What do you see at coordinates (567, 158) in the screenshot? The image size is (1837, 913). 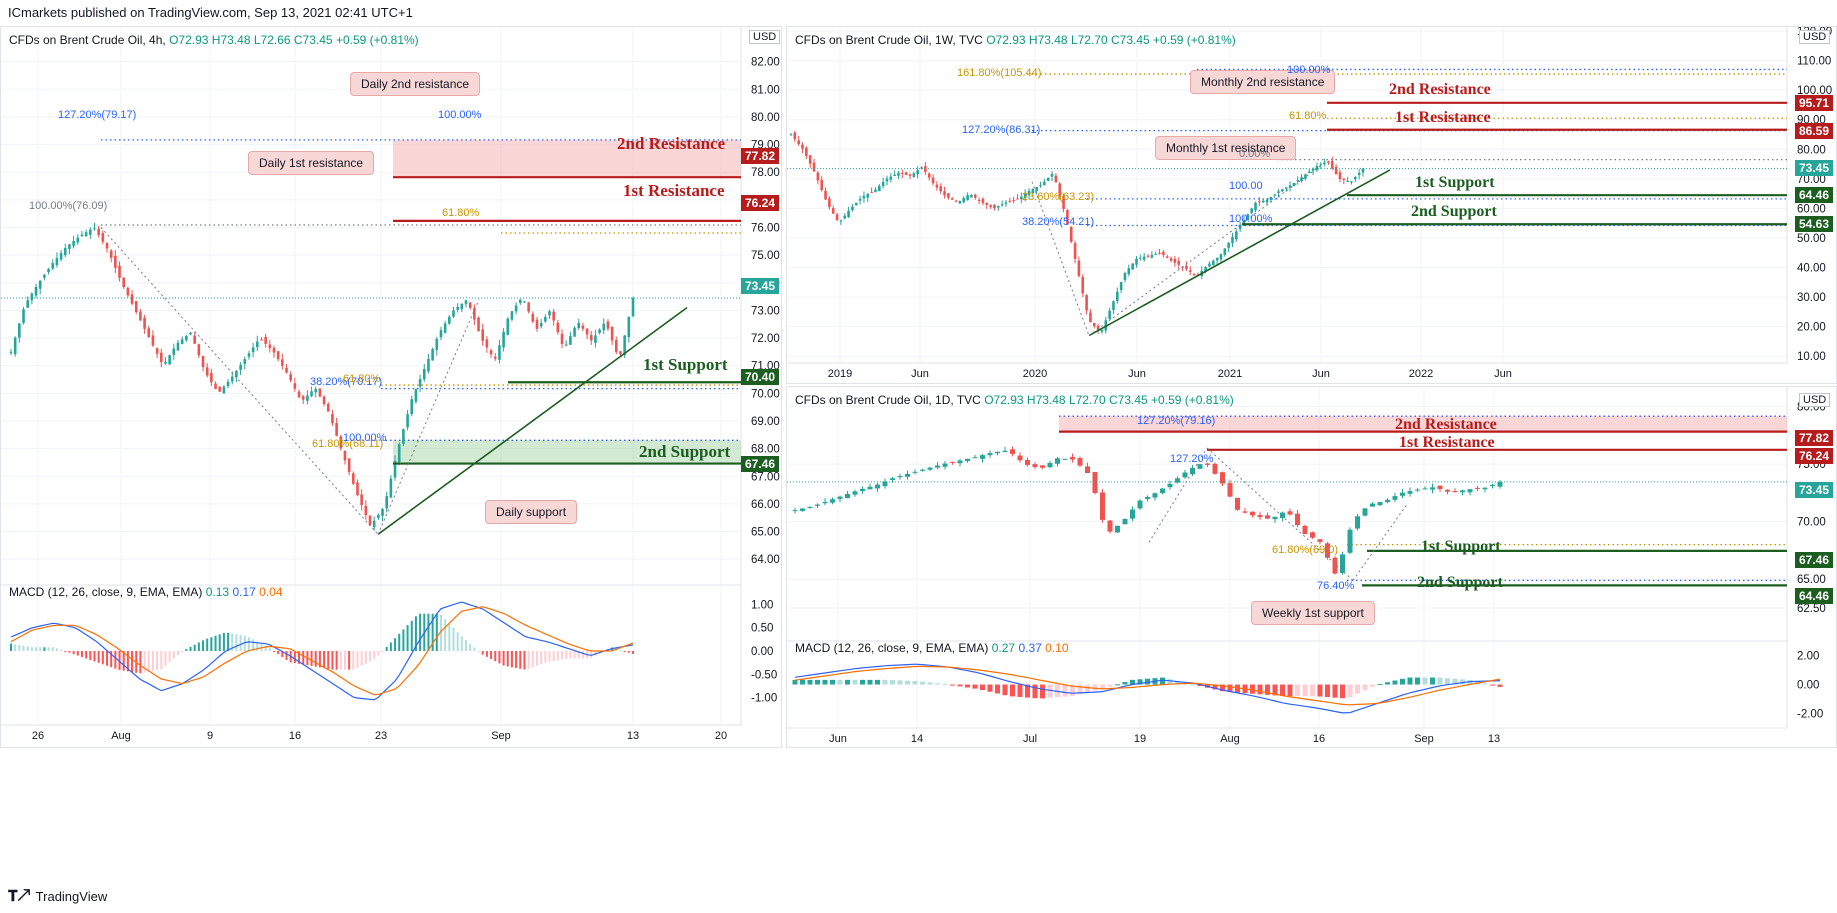 I see `resistance-zone` at bounding box center [567, 158].